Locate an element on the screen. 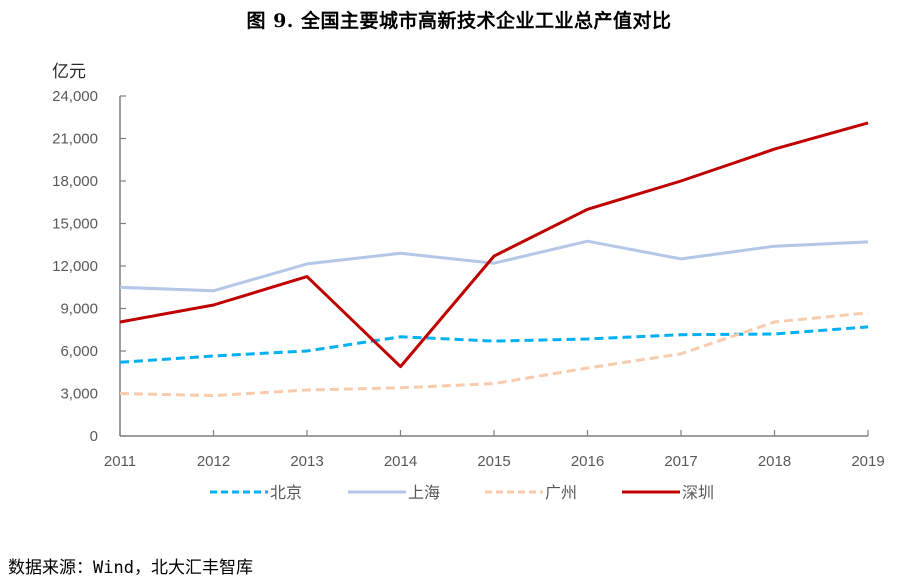  source-note: 数据来源：Wind，北大汇丰智库 is located at coordinates (130, 568).